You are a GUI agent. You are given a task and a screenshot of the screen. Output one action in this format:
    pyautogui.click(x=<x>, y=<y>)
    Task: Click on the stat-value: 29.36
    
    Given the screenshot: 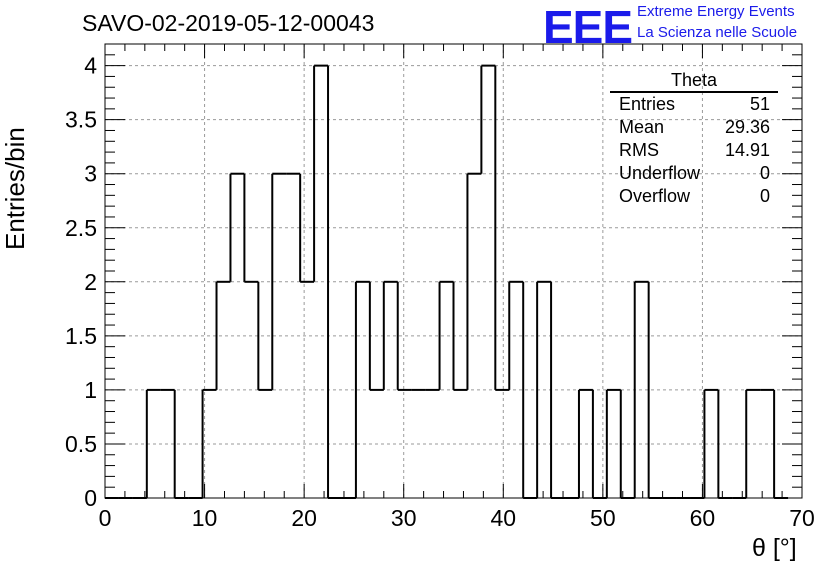 What is the action you would take?
    pyautogui.click(x=747, y=127)
    